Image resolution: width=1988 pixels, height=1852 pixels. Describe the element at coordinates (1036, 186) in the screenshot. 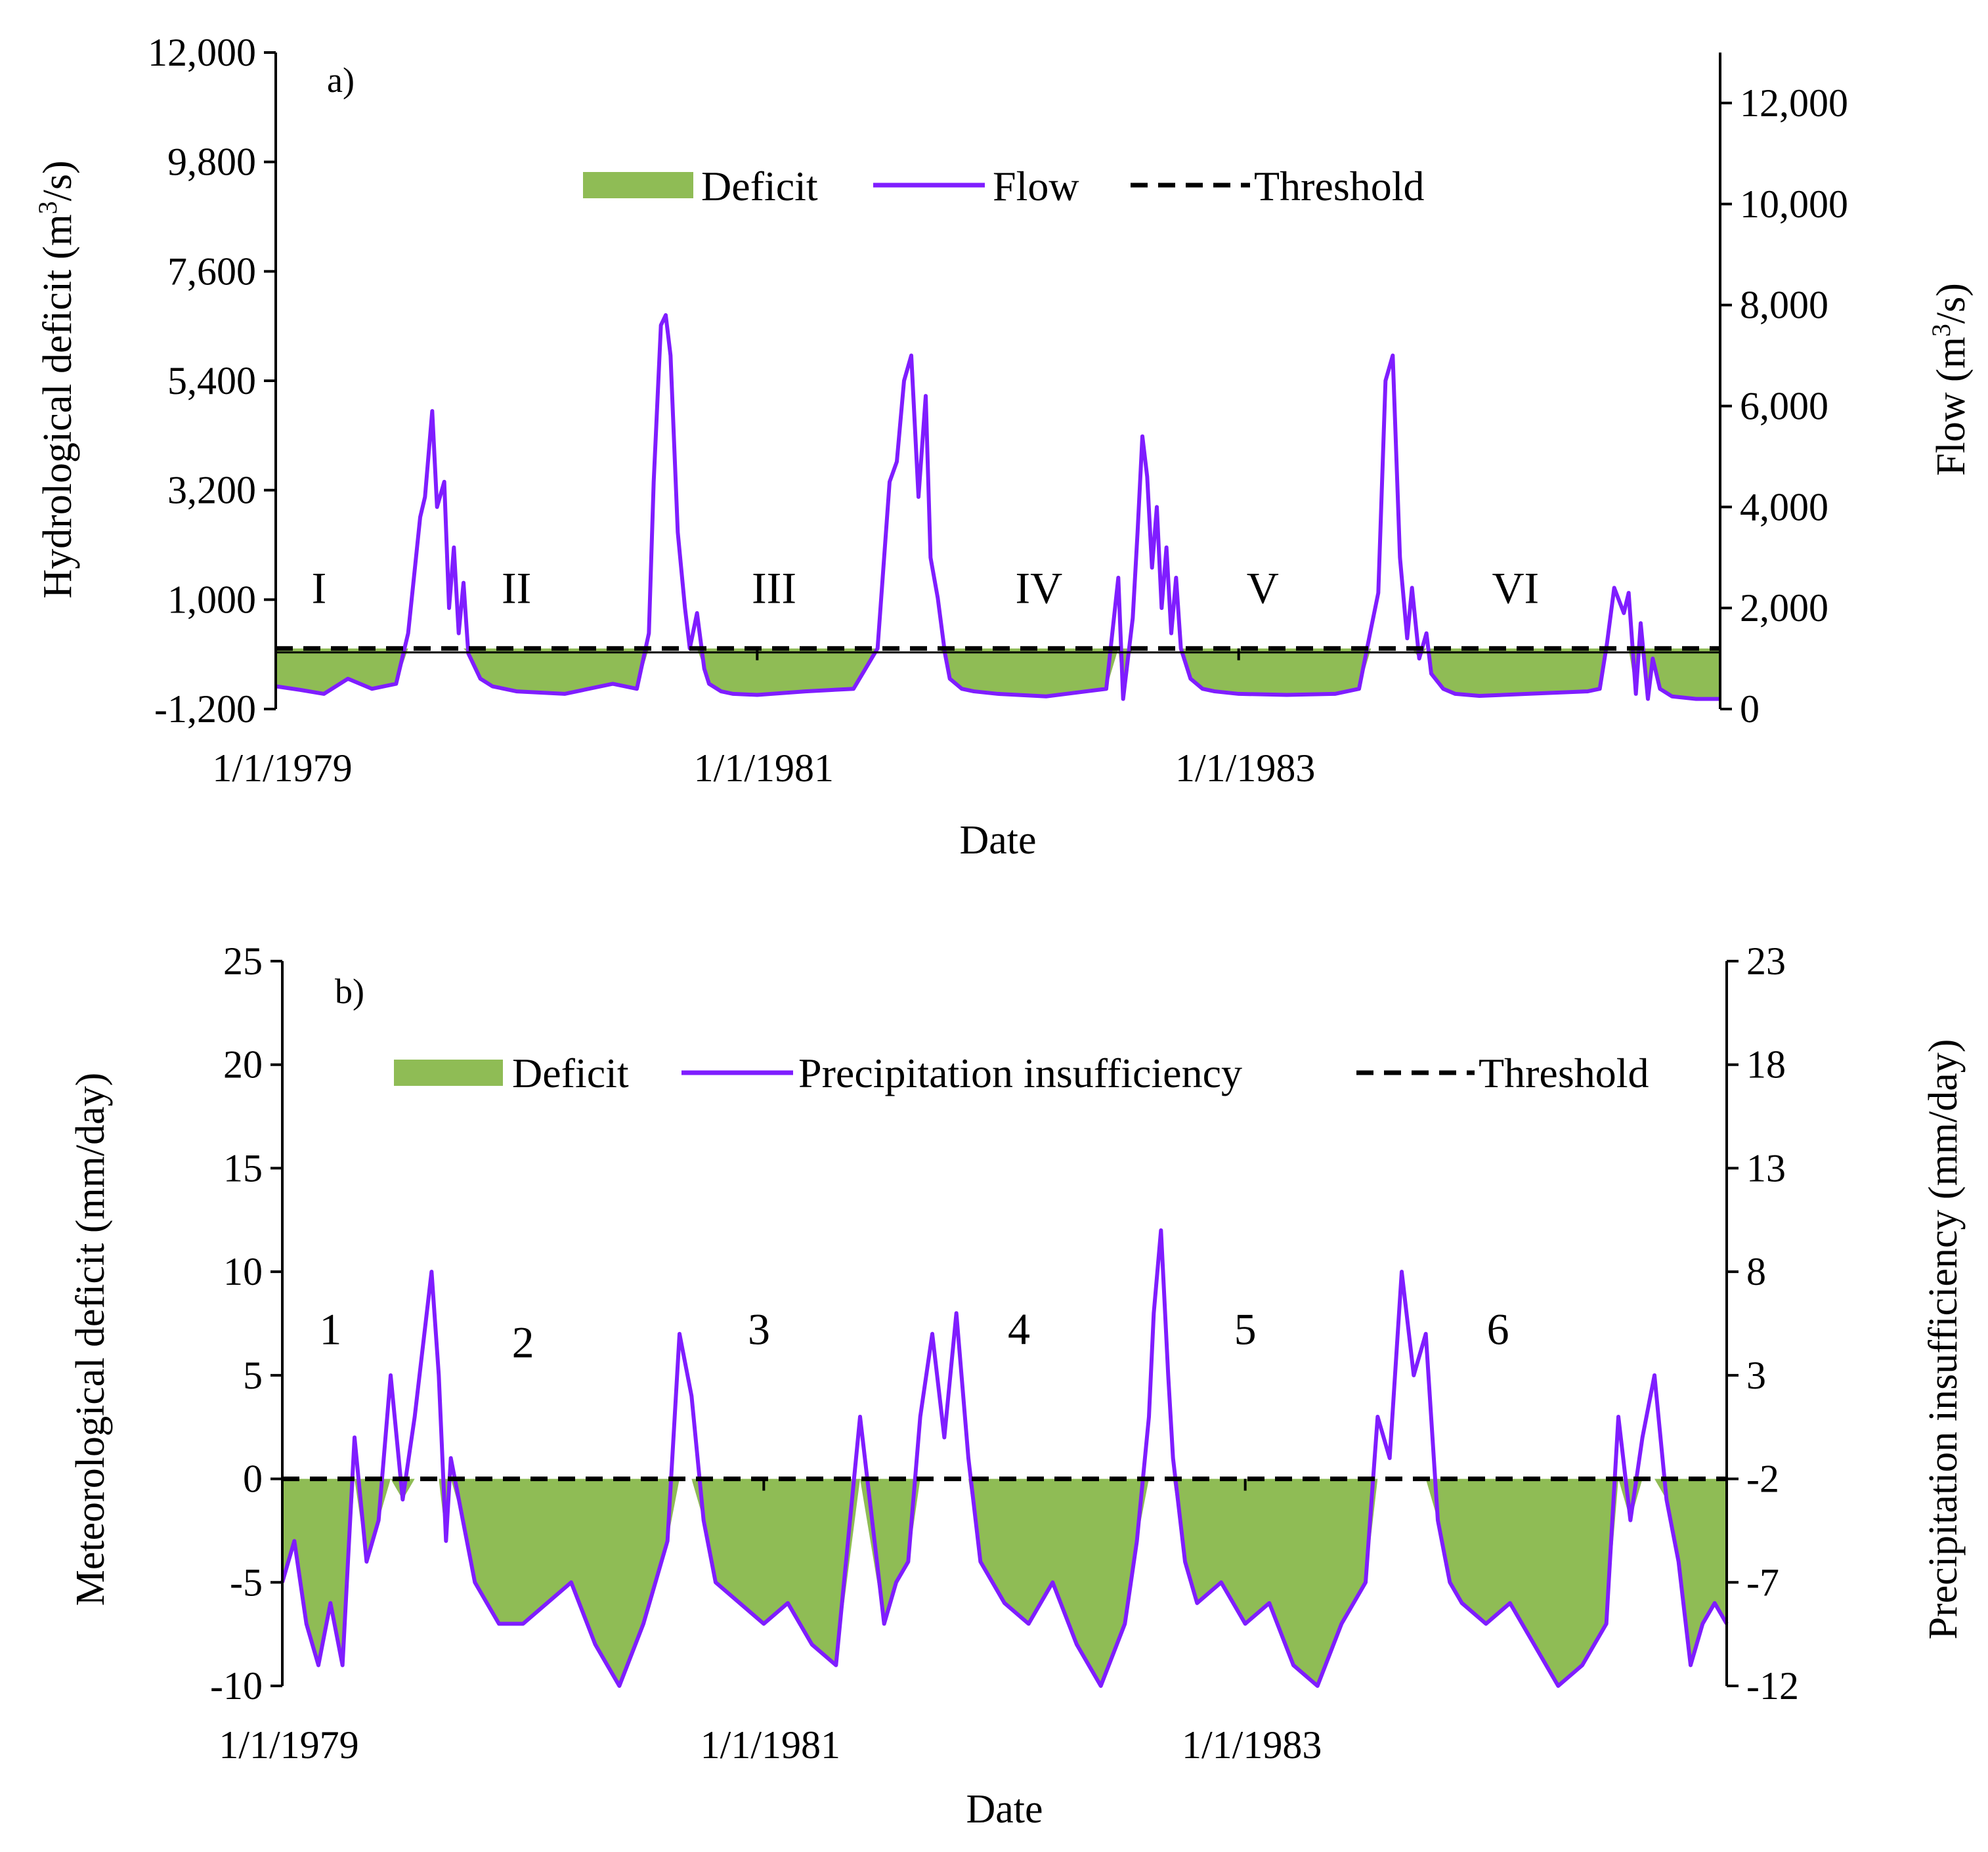

I see `legend-label-flow-a: Flow` at that location.